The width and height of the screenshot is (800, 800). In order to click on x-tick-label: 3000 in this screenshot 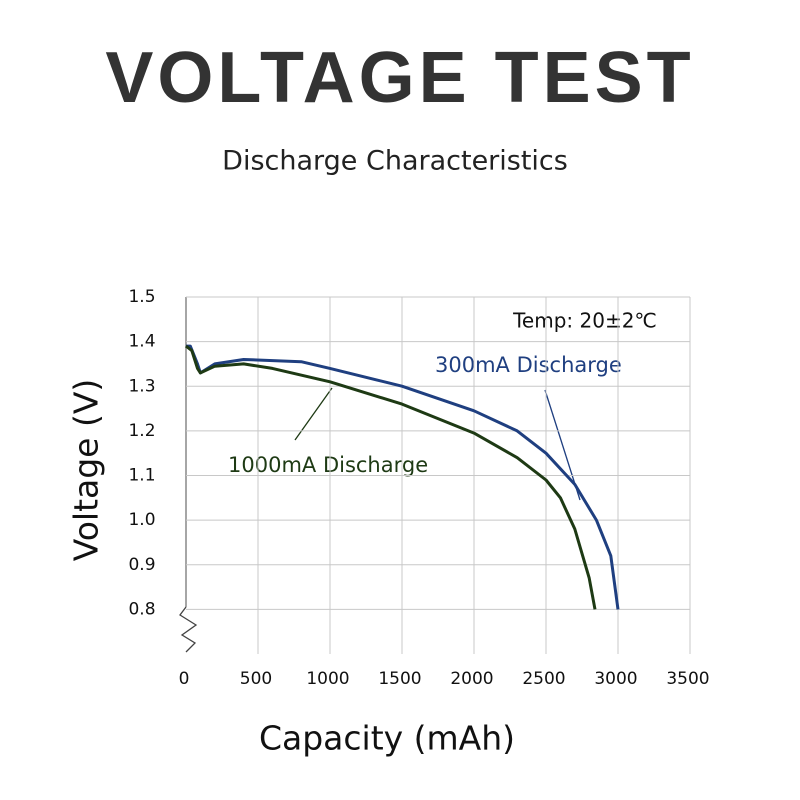, I will do `click(615, 679)`.